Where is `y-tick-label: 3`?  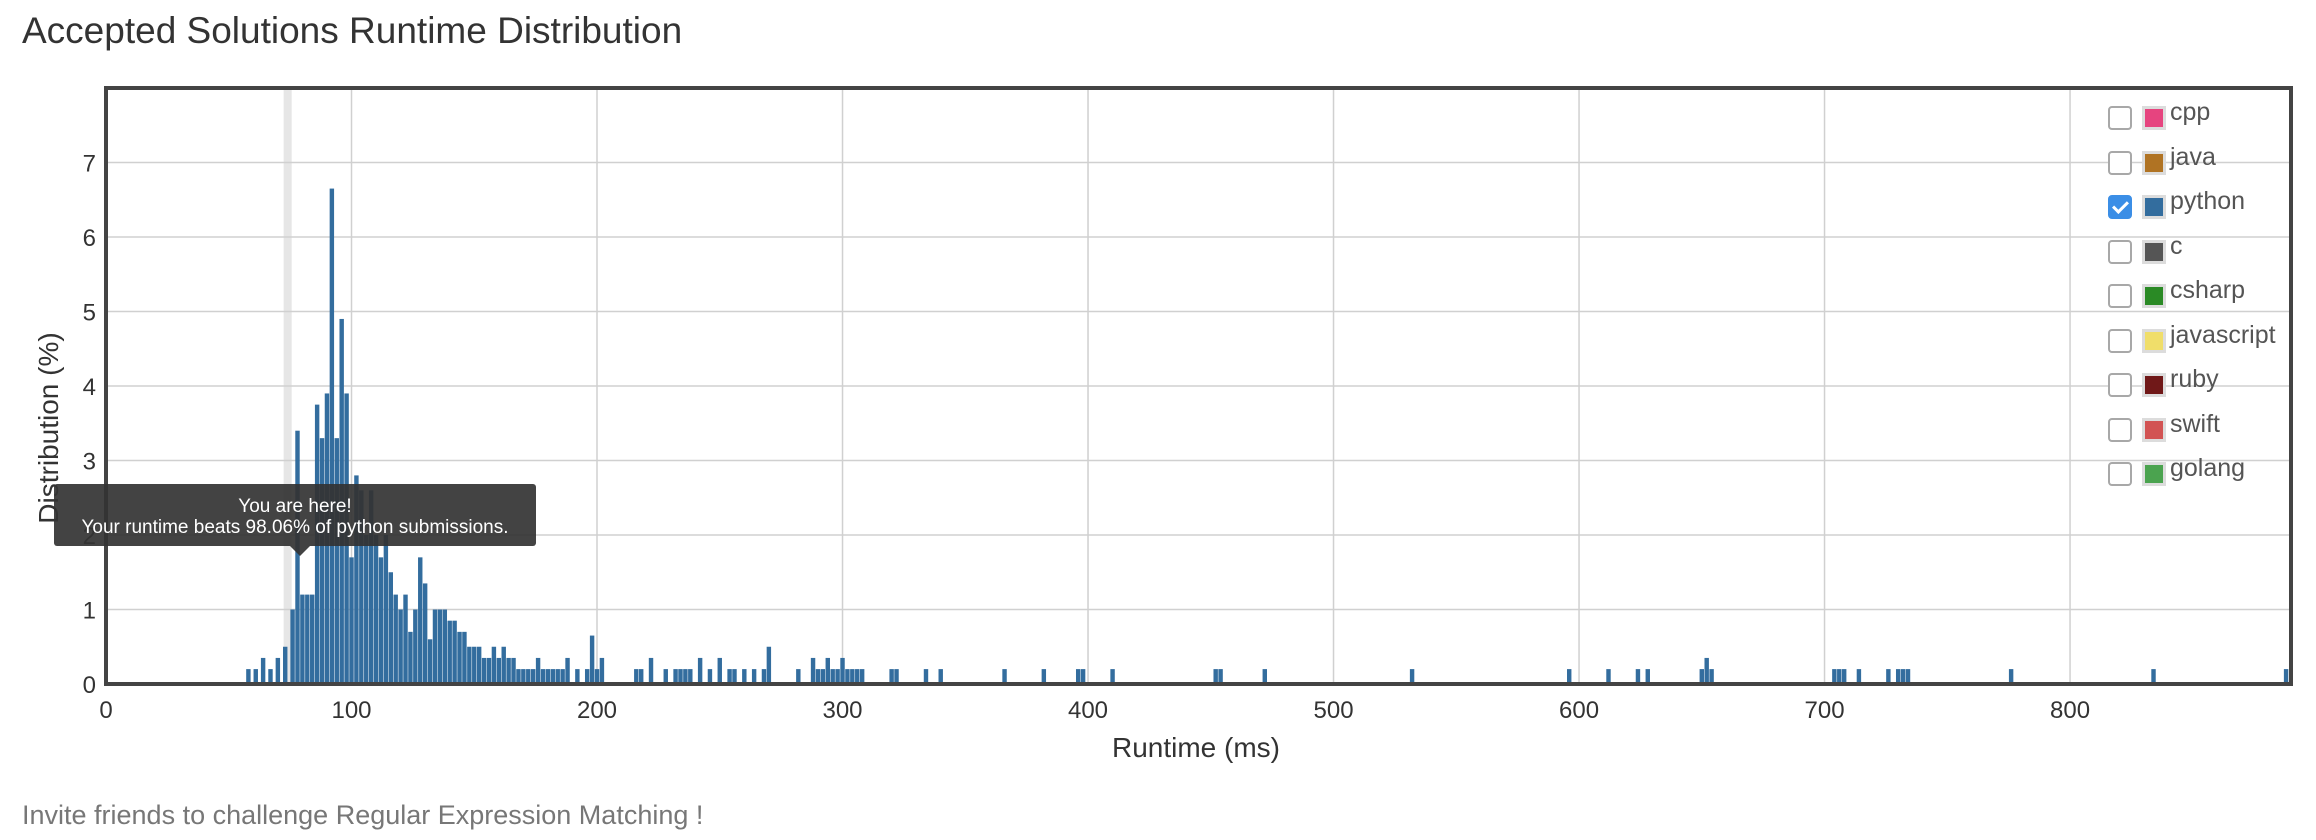 y-tick-label: 3 is located at coordinates (89, 462).